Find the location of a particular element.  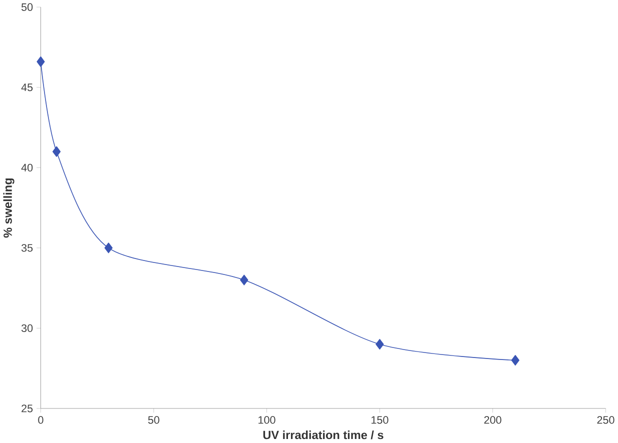

x-axis-title: UV irradiation time / s is located at coordinates (323, 435).